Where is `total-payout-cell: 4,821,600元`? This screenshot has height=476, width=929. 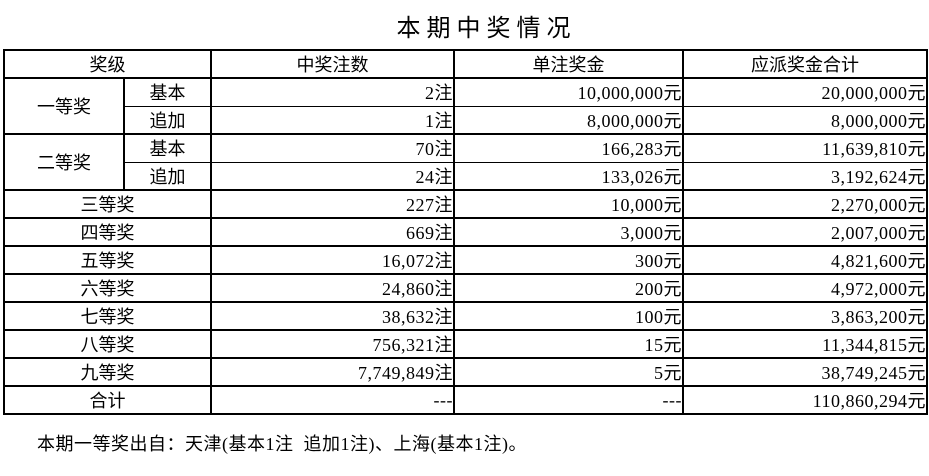
total-payout-cell: 4,821,600元 is located at coordinates (805, 260).